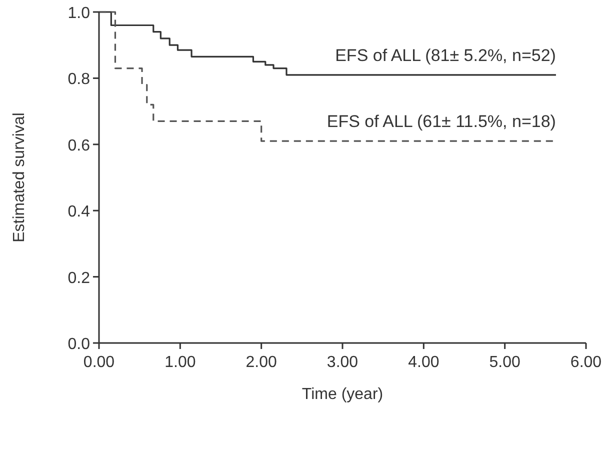  Describe the element at coordinates (505, 362) in the screenshot. I see `x-tick-label: 5.00` at that location.